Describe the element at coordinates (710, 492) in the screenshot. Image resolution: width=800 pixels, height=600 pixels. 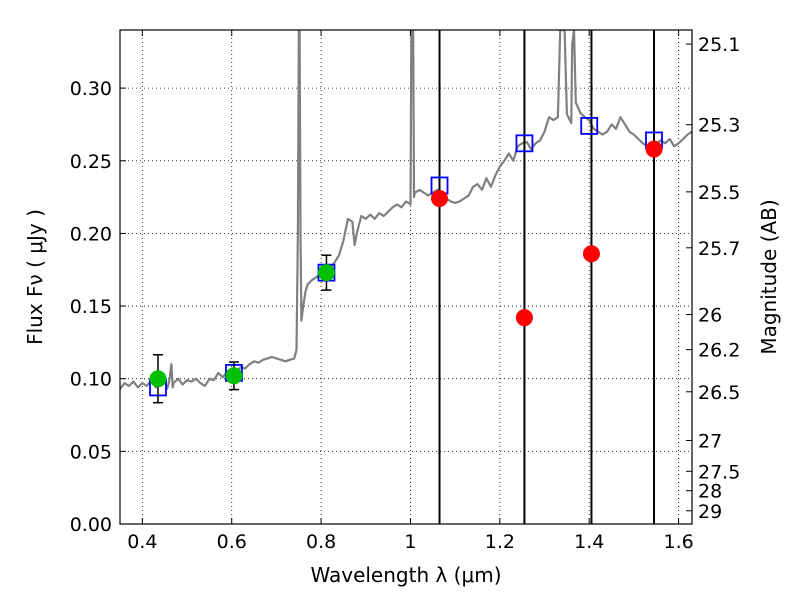
I see `right-tick-label: 28` at that location.